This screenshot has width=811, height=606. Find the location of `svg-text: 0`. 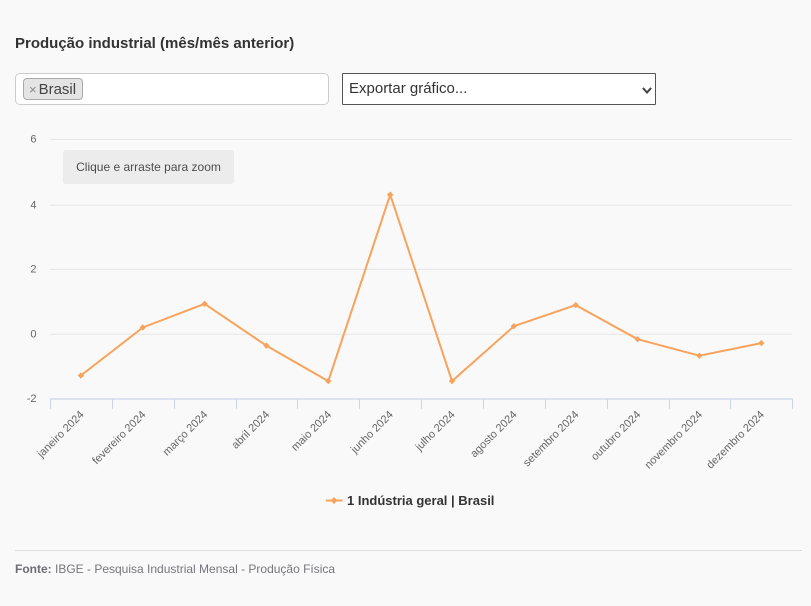

svg-text: 0 is located at coordinates (33, 334).